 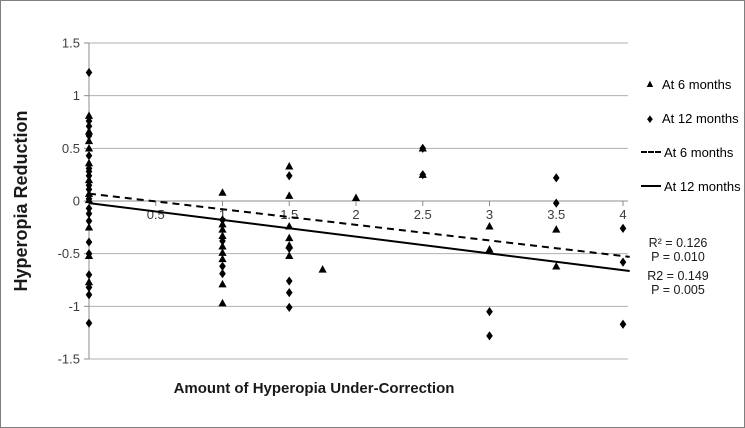 I want to click on y-tick-label: -1.5, so click(x=69, y=358).